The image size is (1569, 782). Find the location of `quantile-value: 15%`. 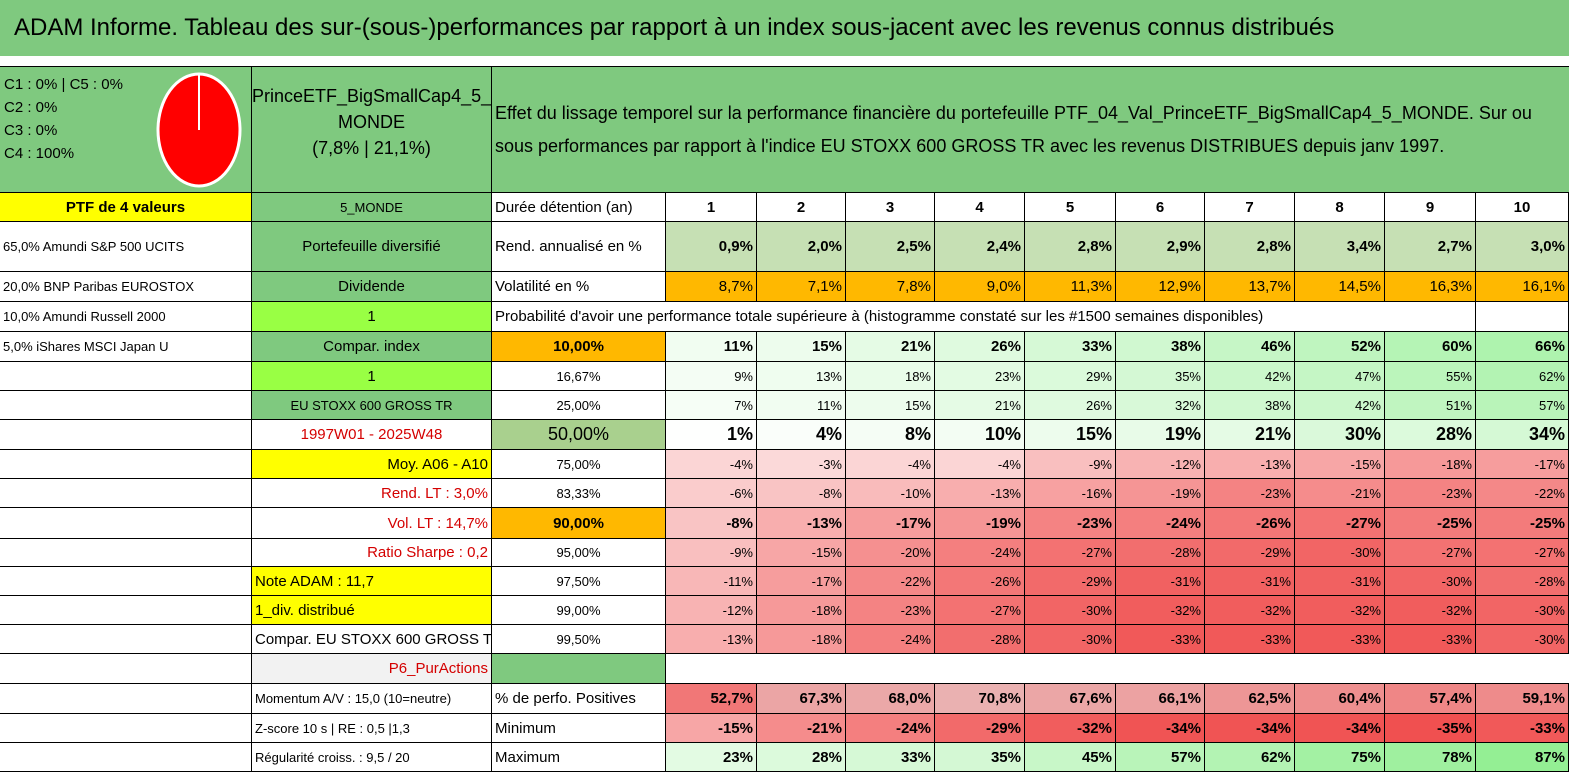

quantile-value: 15% is located at coordinates (890, 405).